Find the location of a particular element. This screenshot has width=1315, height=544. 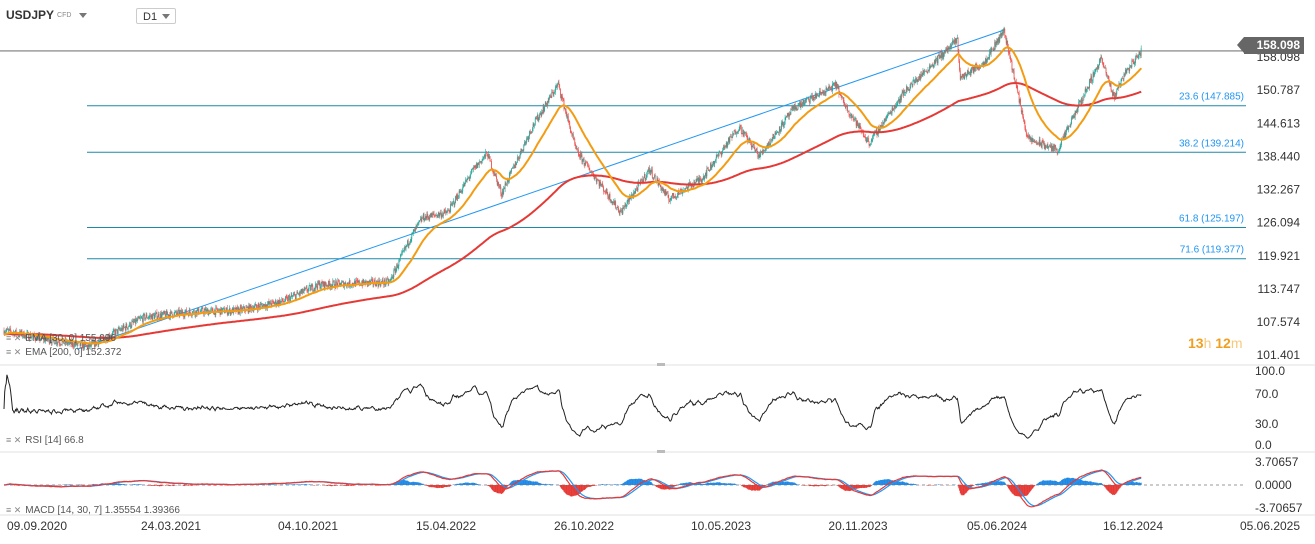

countdown-hours-unit: h is located at coordinates (1207, 343).